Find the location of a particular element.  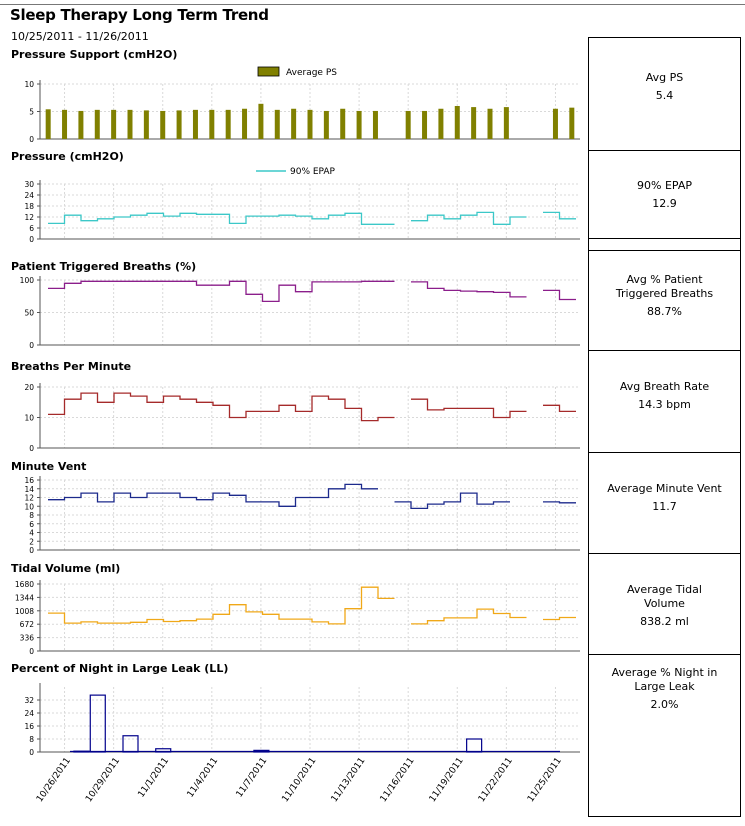

x-tick-label: 11/25/2011 is located at coordinates (545, 780).